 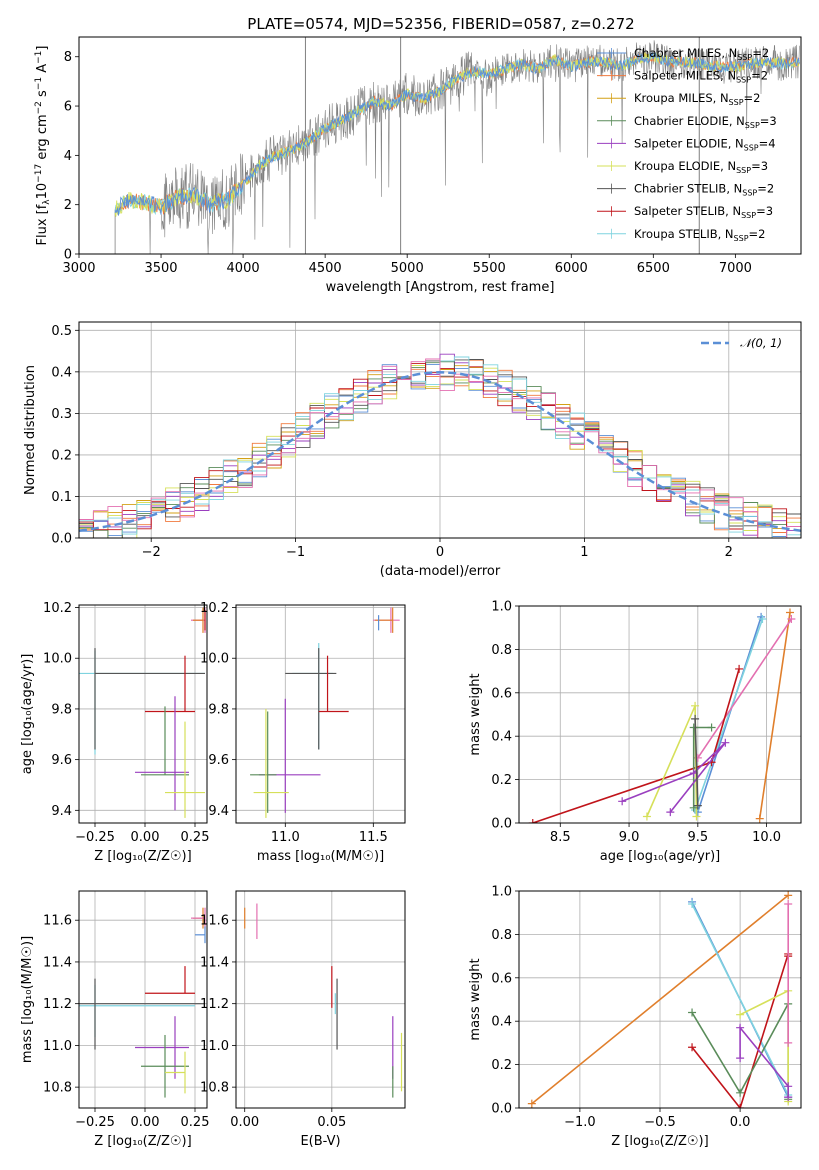 What do you see at coordinates (195, 837) in the screenshot?
I see `age_z-xtick-label: 0.25` at bounding box center [195, 837].